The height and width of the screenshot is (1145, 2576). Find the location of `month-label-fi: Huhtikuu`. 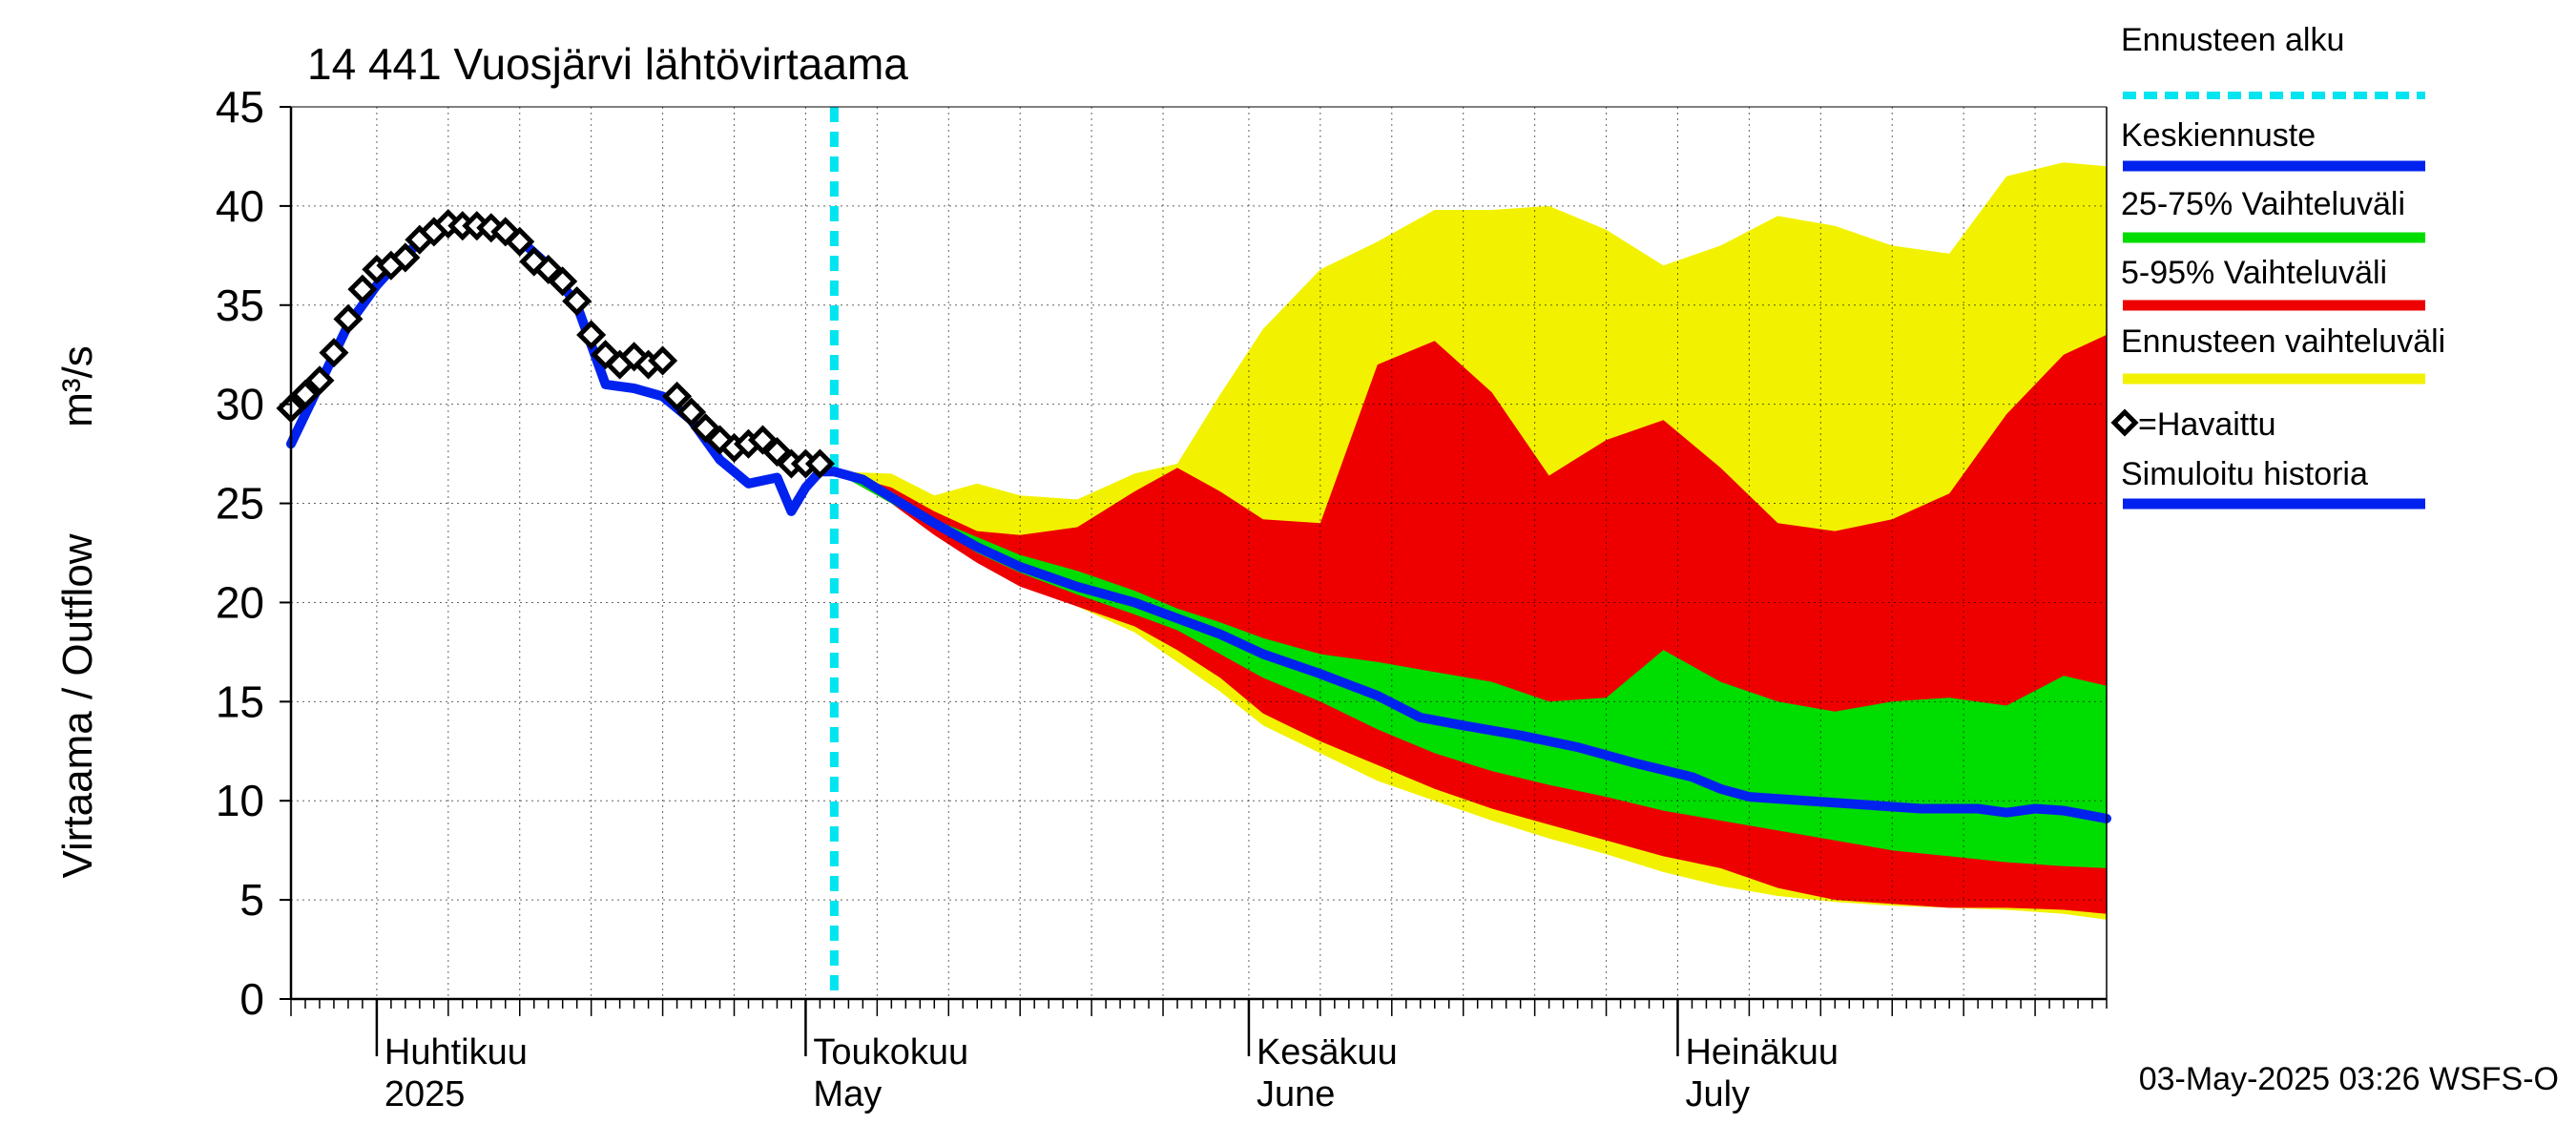

month-label-fi: Huhtikuu is located at coordinates (456, 1052).